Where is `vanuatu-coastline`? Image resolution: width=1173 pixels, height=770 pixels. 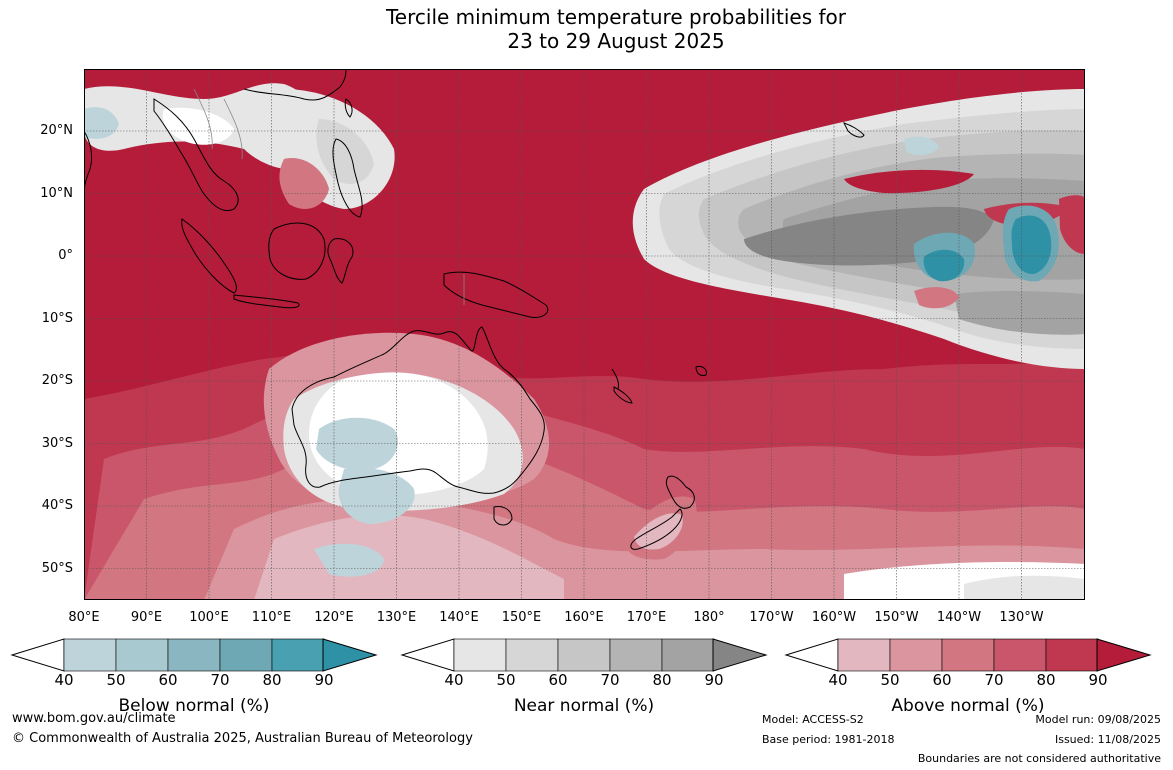 vanuatu-coastline is located at coordinates (615, 379).